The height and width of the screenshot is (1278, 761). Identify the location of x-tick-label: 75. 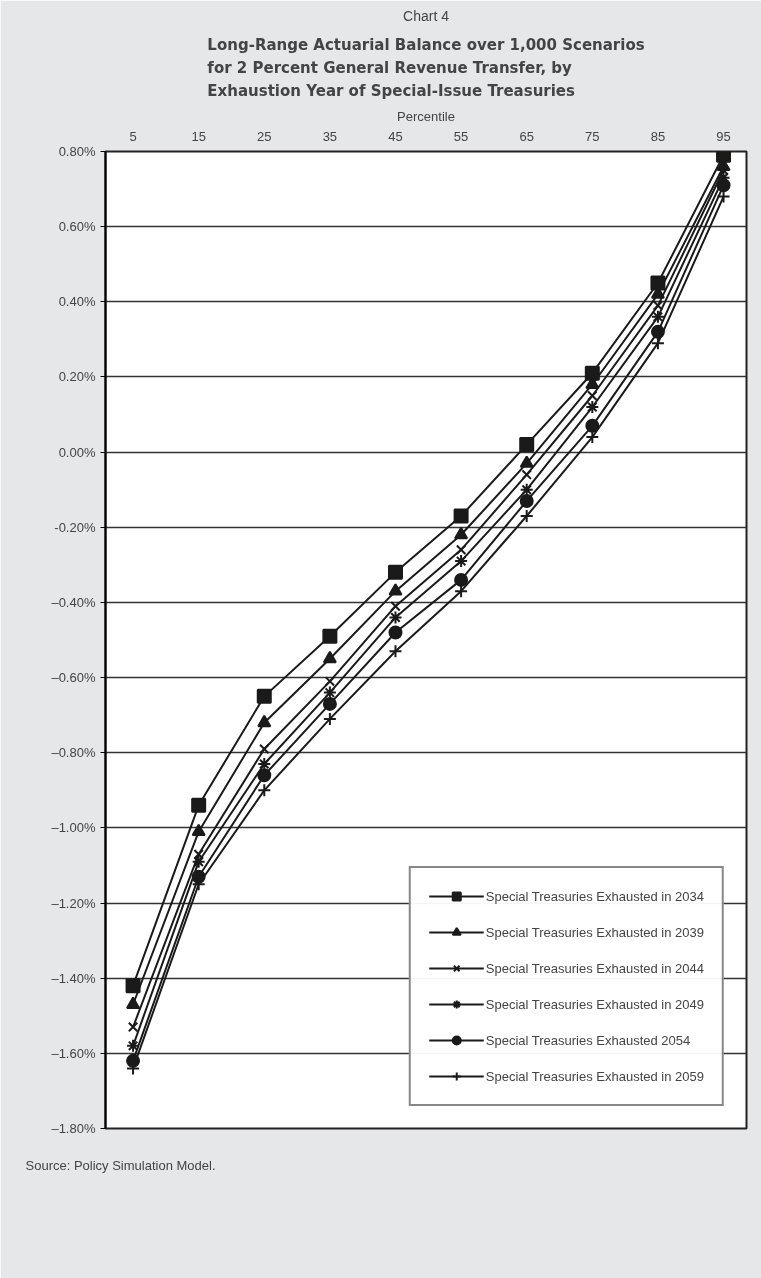
(592, 136).